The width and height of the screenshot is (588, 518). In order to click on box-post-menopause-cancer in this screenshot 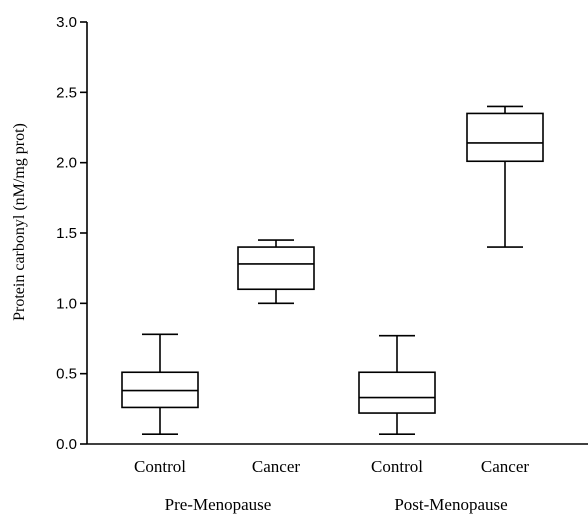, I will do `click(505, 176)`.